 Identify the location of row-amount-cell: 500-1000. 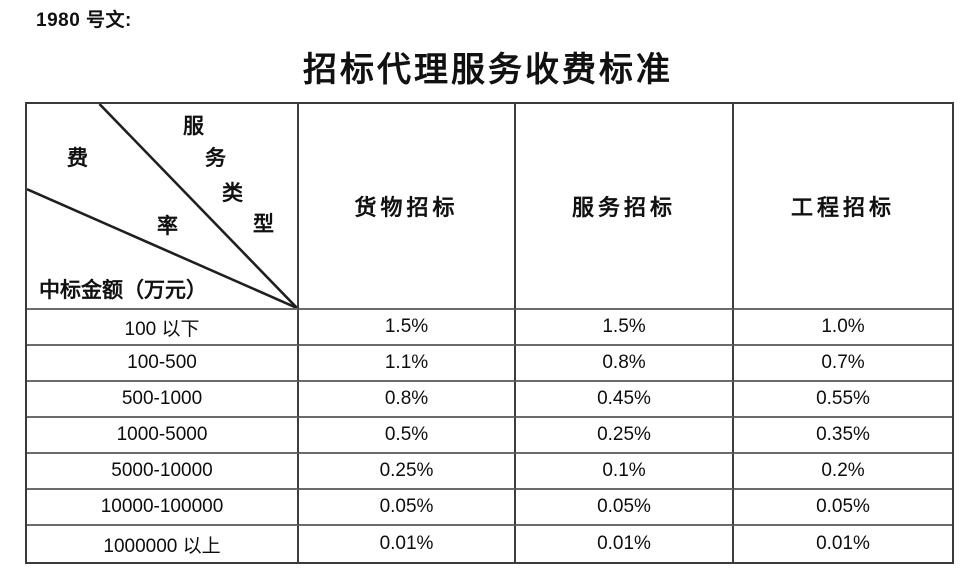
(163, 400).